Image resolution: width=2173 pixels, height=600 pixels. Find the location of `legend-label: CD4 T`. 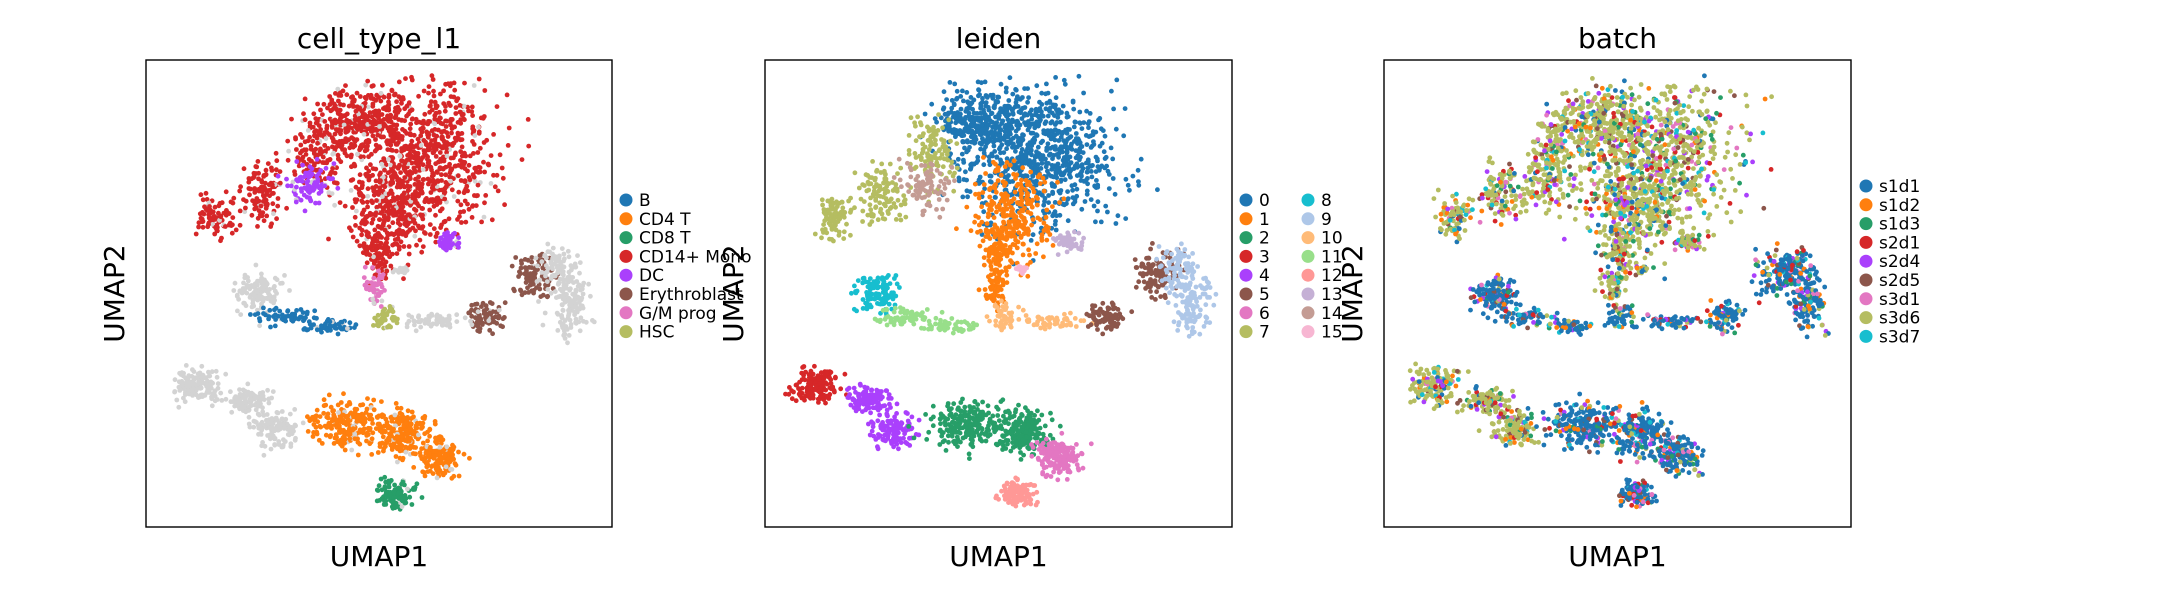

legend-label: CD4 T is located at coordinates (665, 220).